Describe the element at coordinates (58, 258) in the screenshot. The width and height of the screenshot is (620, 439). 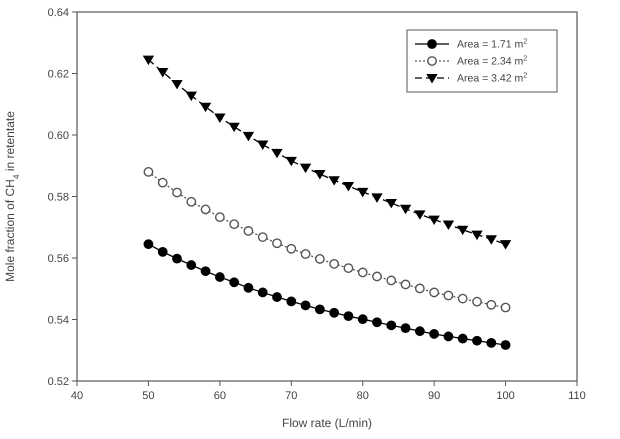
I see `y-tick-label: 0.56` at that location.